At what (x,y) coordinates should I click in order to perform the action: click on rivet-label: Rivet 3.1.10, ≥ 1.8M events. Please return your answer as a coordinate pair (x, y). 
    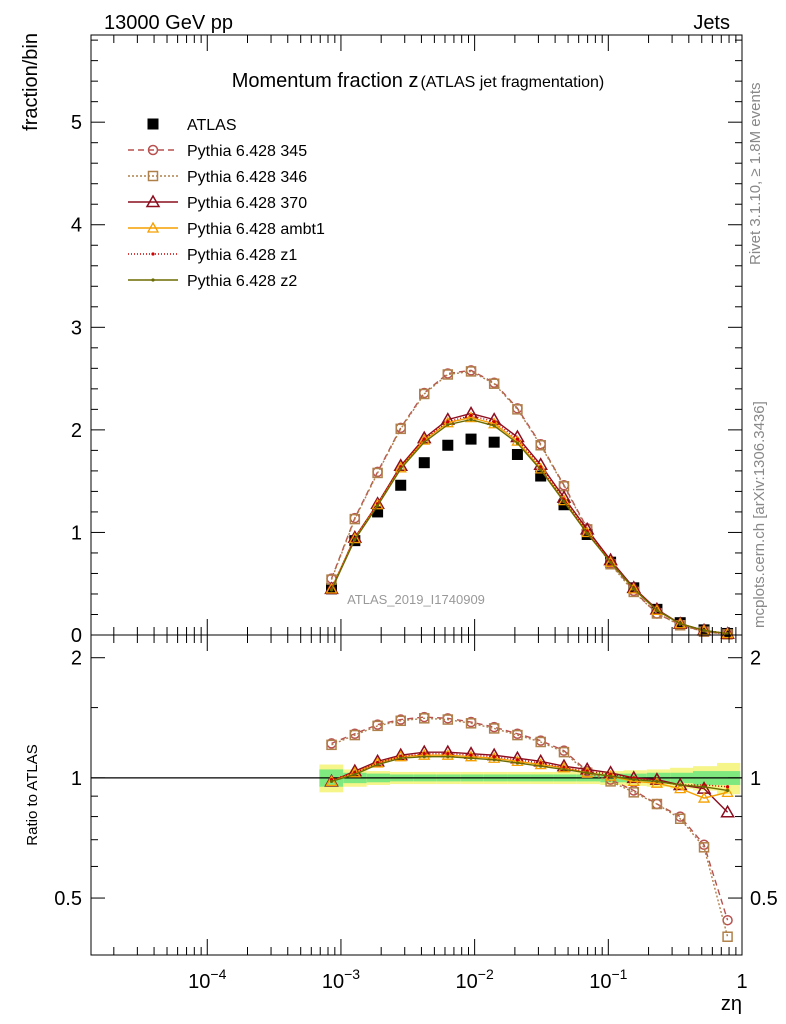
    Looking at the image, I should click on (755, 174).